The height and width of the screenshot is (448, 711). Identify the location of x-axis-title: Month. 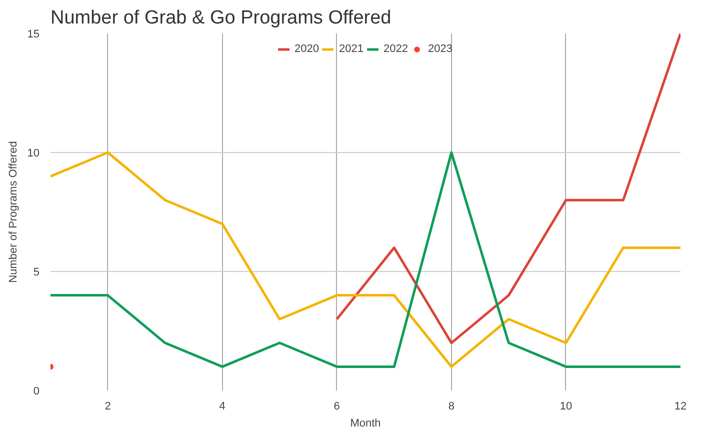
(365, 424).